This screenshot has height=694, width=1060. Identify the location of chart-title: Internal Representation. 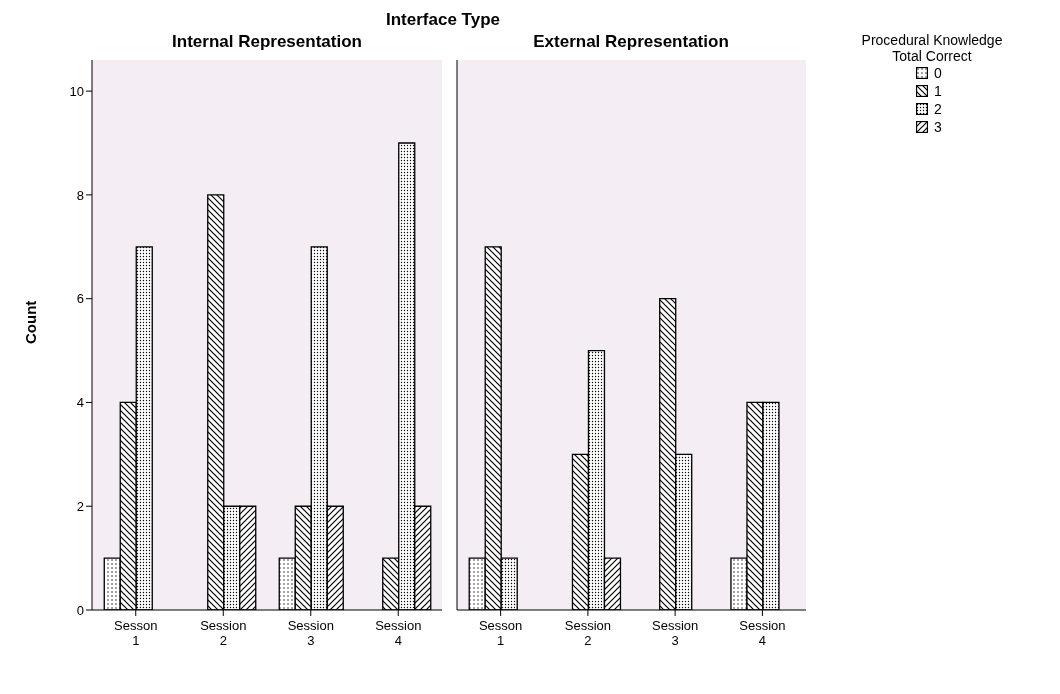
(267, 42).